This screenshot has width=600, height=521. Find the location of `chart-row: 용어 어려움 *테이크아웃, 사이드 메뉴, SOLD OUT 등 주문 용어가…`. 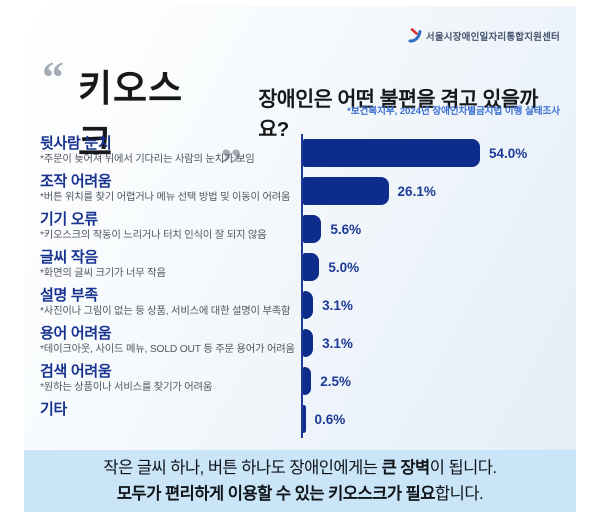

chart-row: 용어 어려움 *테이크아웃, 사이드 메뉴, SOLD OUT 등 주문 용어가… is located at coordinates (306, 343).